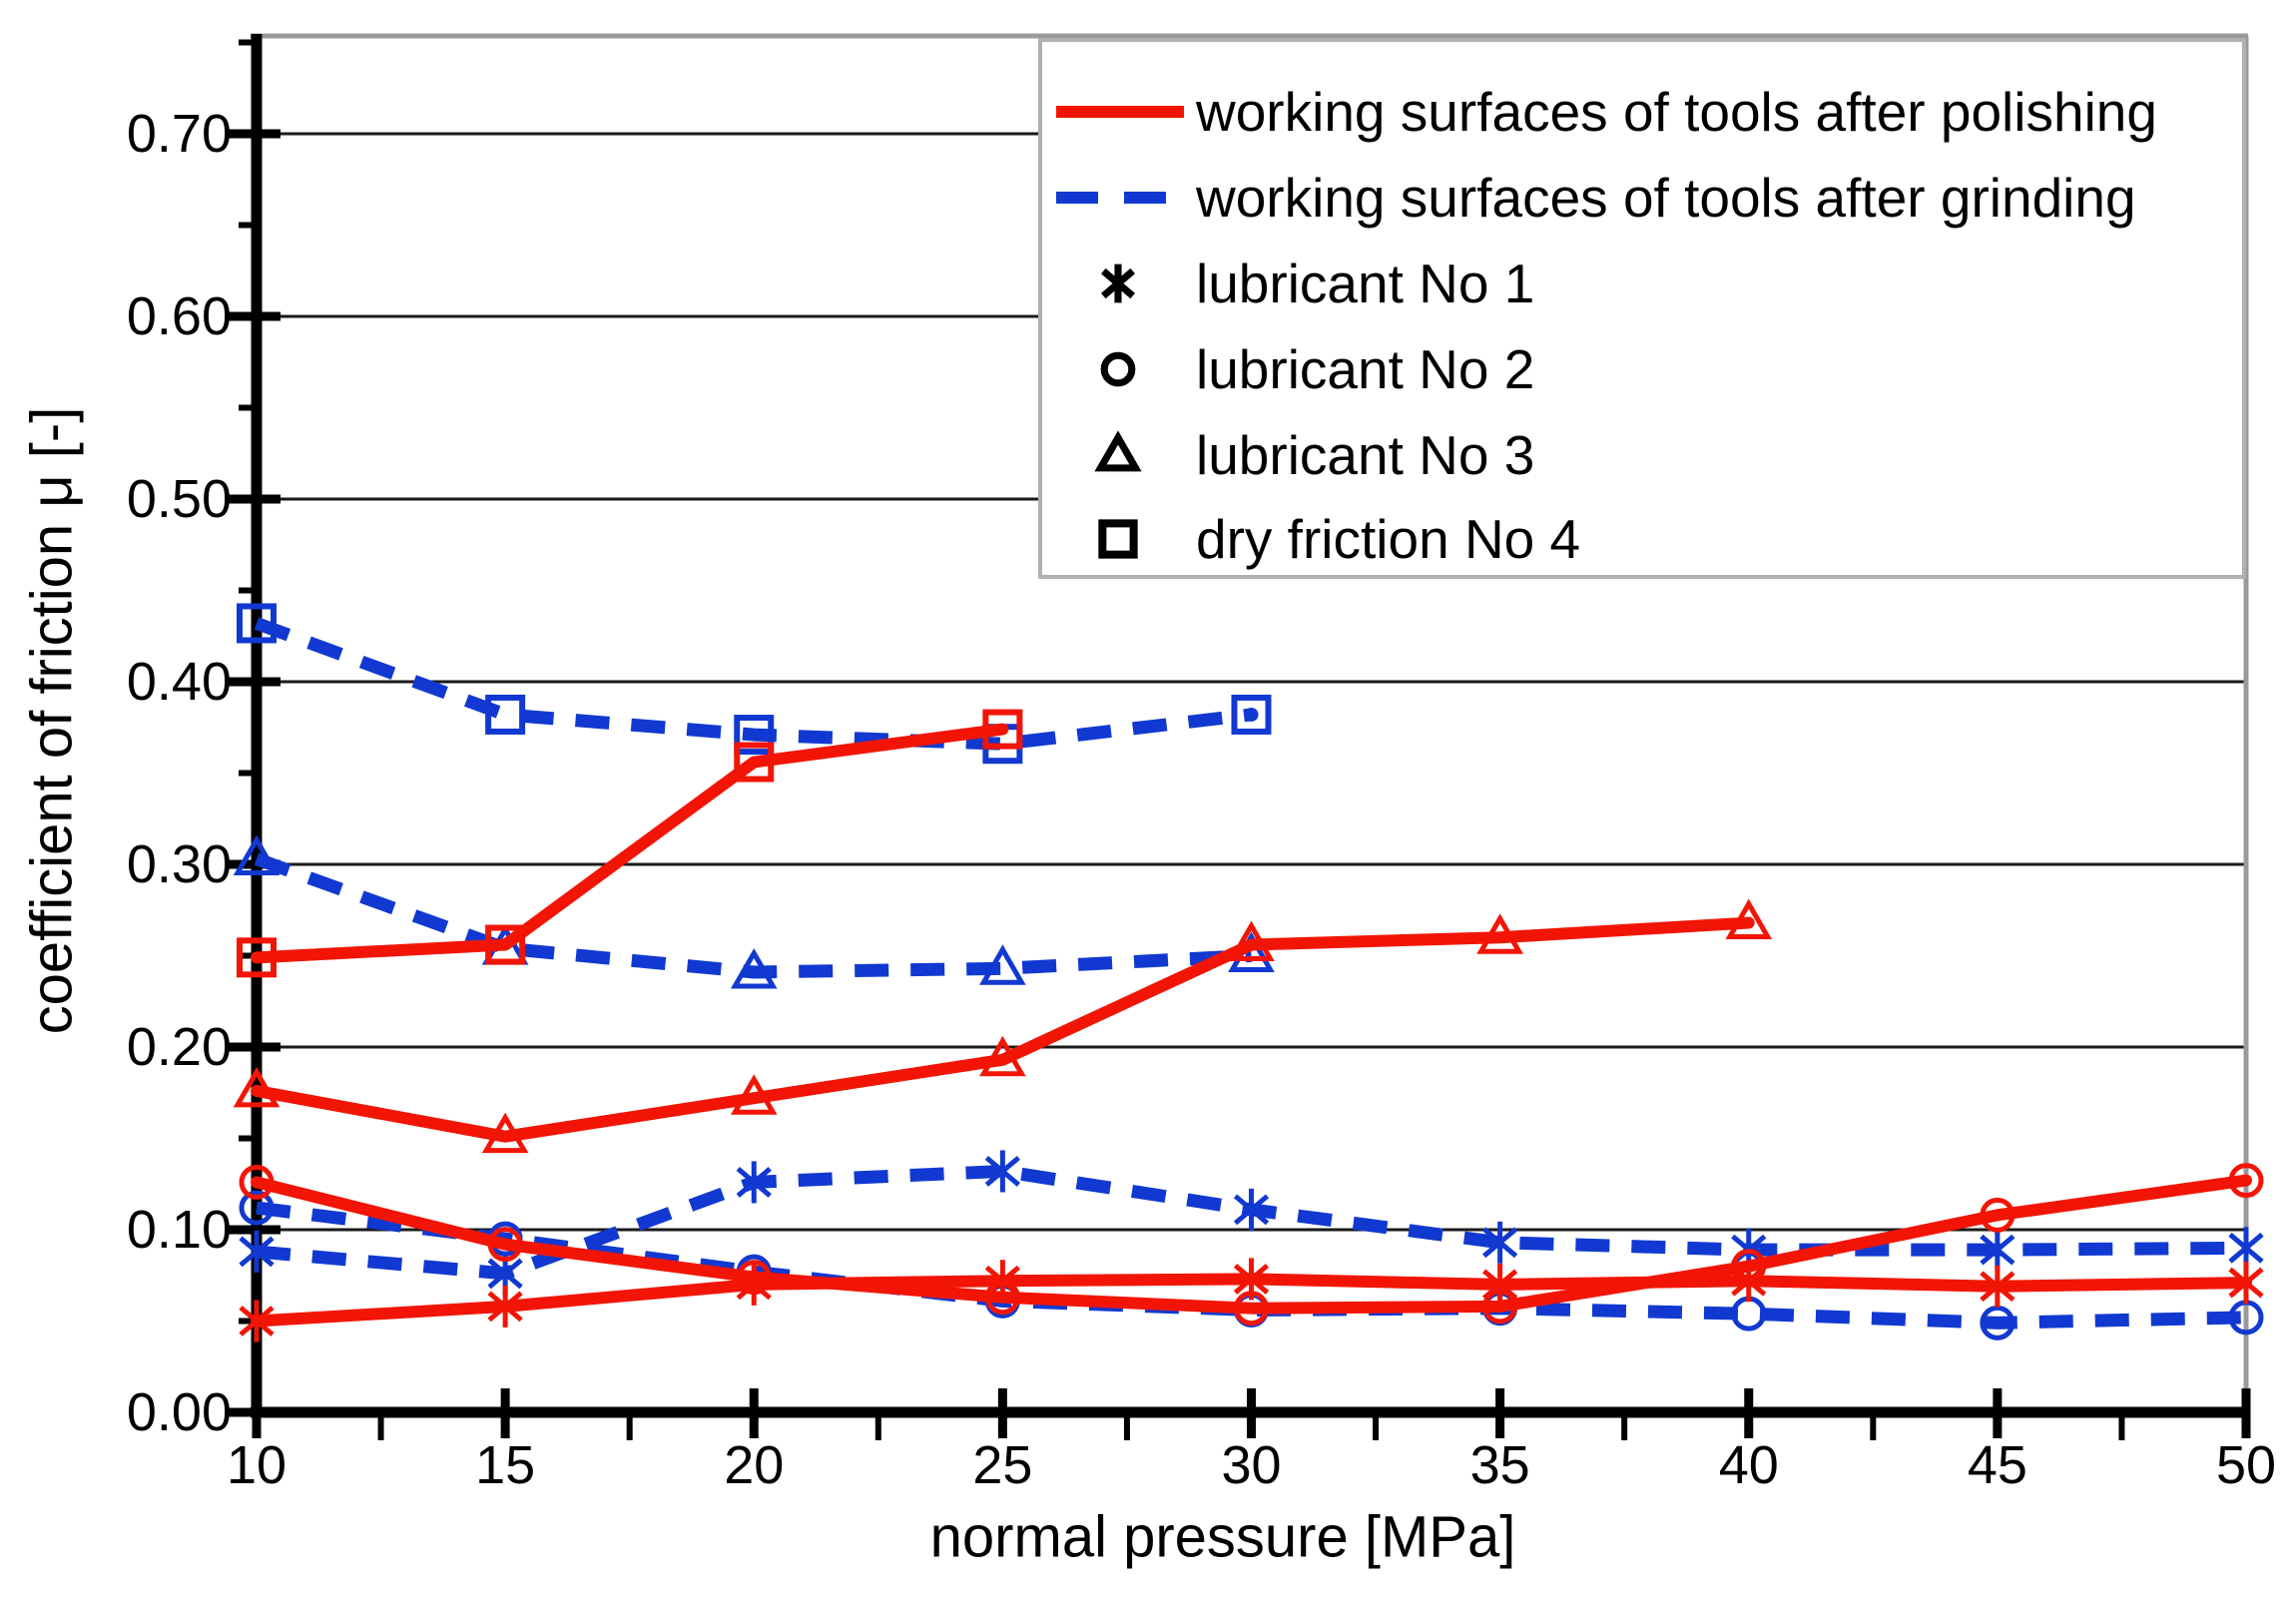  I want to click on y-tick-label: 0.60, so click(179, 316).